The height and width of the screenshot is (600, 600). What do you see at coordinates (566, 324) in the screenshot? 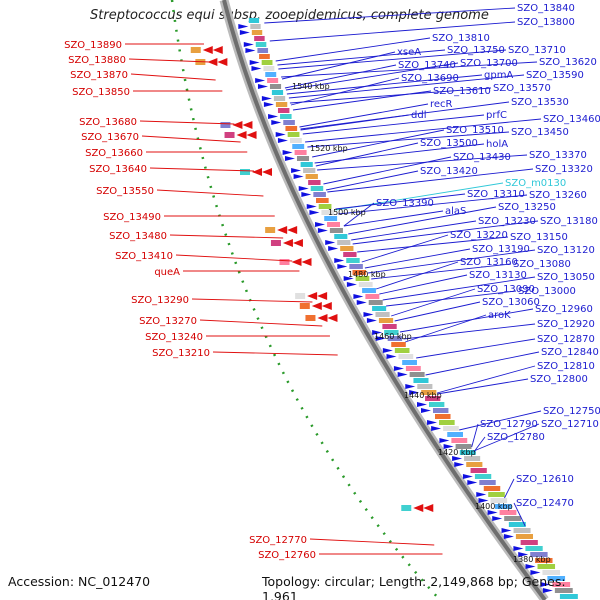
I see `forward-gene-label: SZO_12920` at bounding box center [566, 324].